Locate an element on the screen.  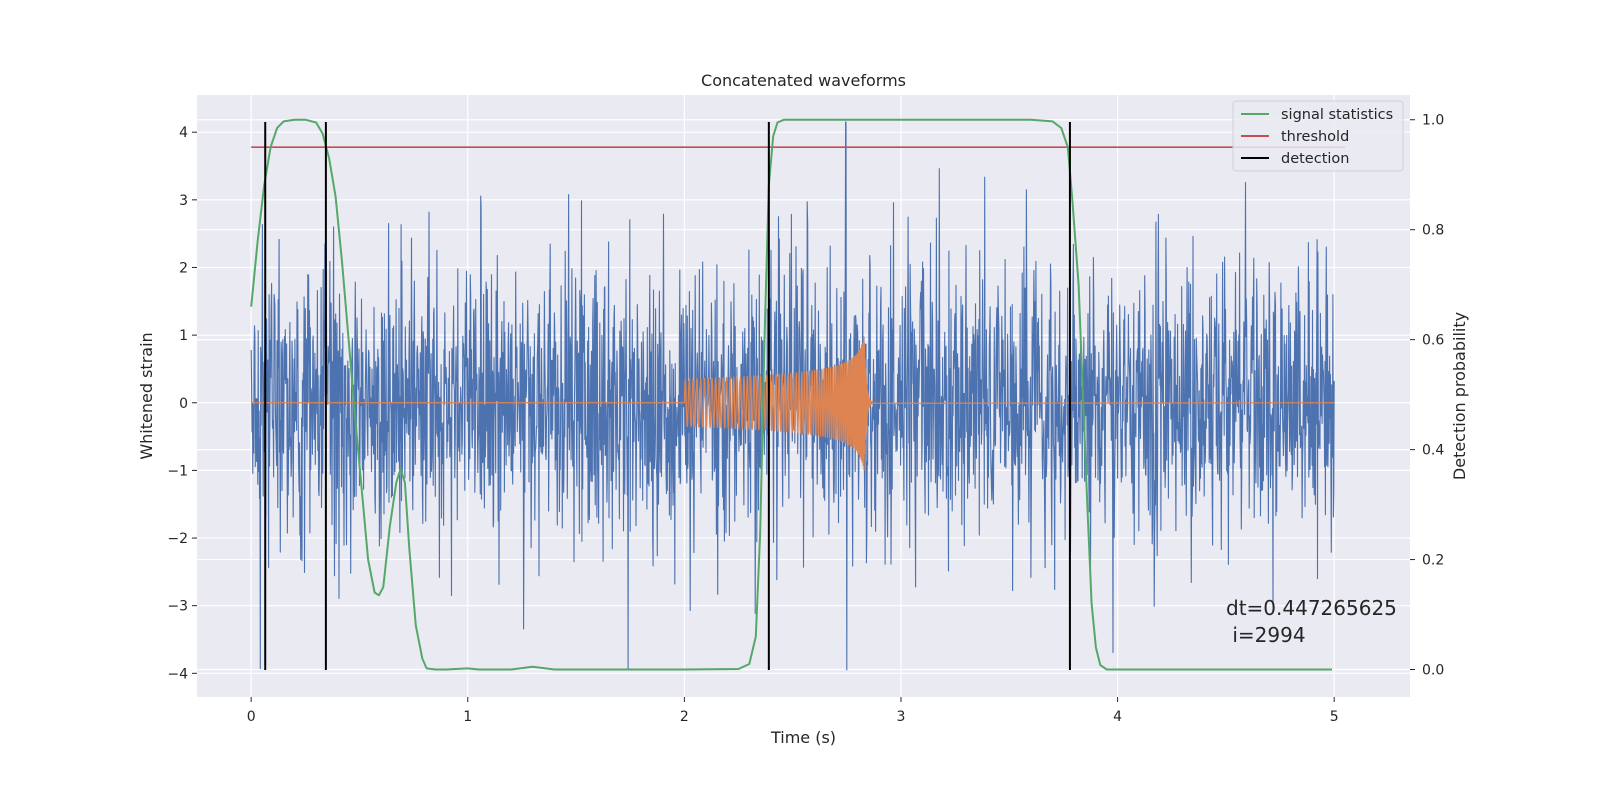
legend-box is located at coordinates (1318, 136).